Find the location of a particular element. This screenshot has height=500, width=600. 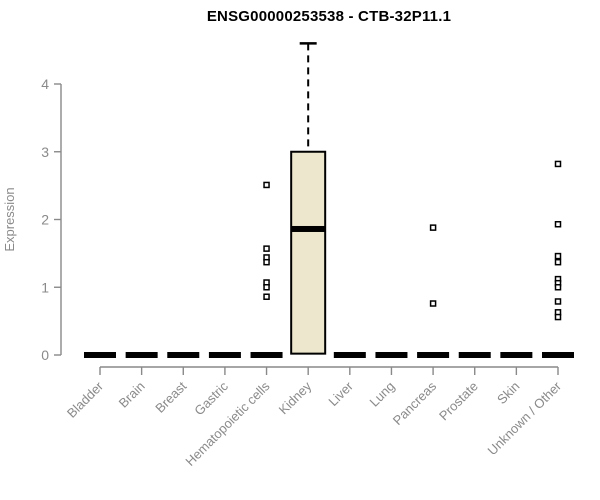

chart-title: ENSG00000253538 - CTB-32P11.1 is located at coordinates (329, 16).